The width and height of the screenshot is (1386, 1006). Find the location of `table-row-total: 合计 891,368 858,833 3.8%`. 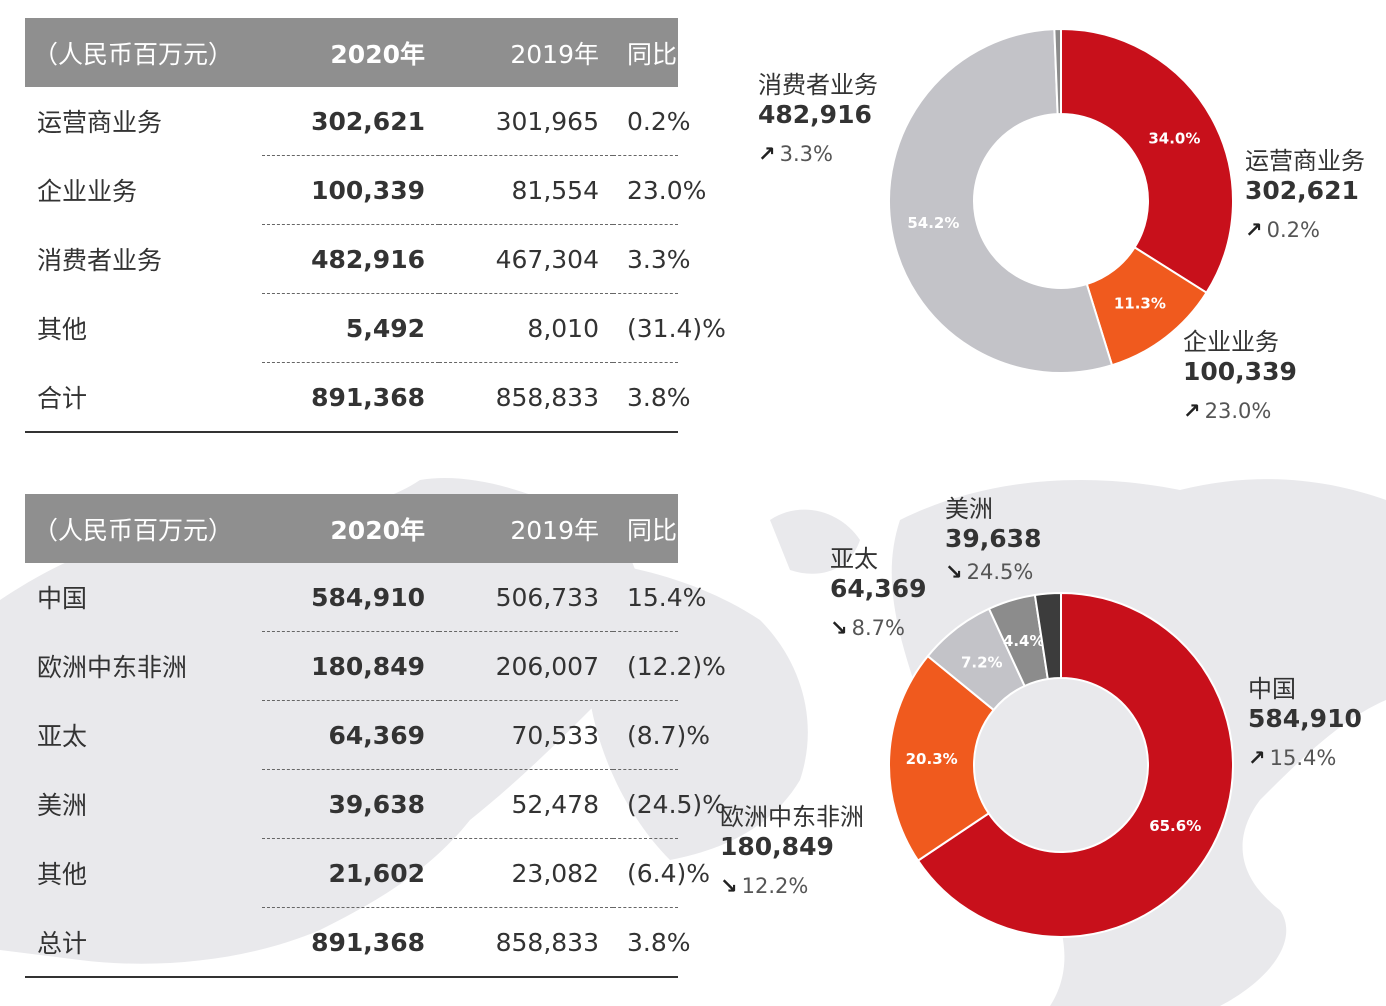

table-row-total: 合计 891,368 858,833 3.8% is located at coordinates (358, 397).